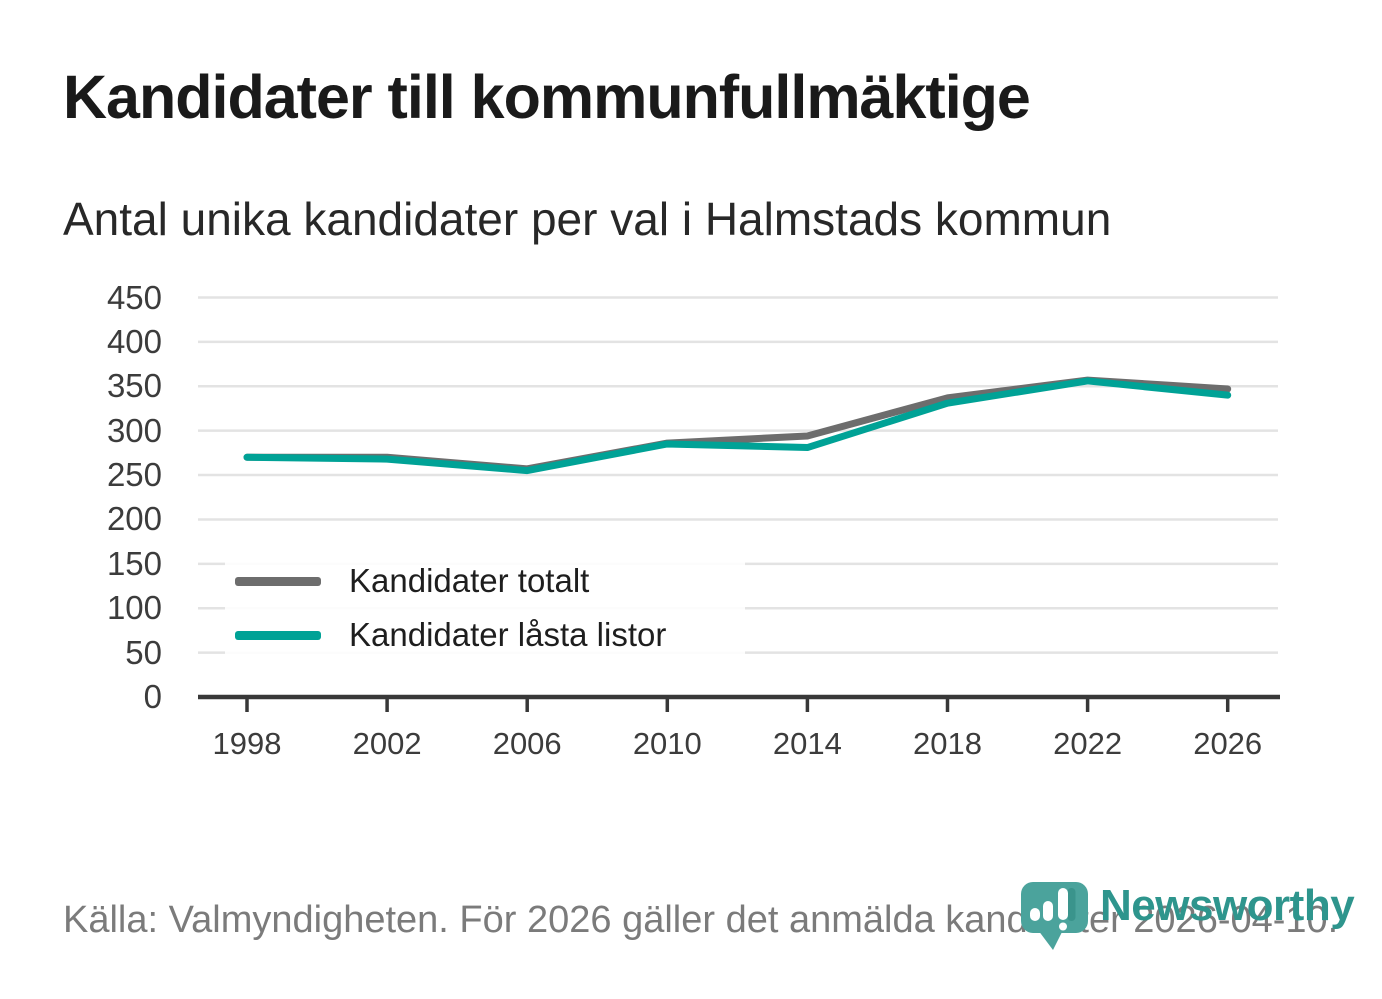 The height and width of the screenshot is (999, 1382). Describe the element at coordinates (278, 635) in the screenshot. I see `legend-swatch-locked-lists-icon` at that location.